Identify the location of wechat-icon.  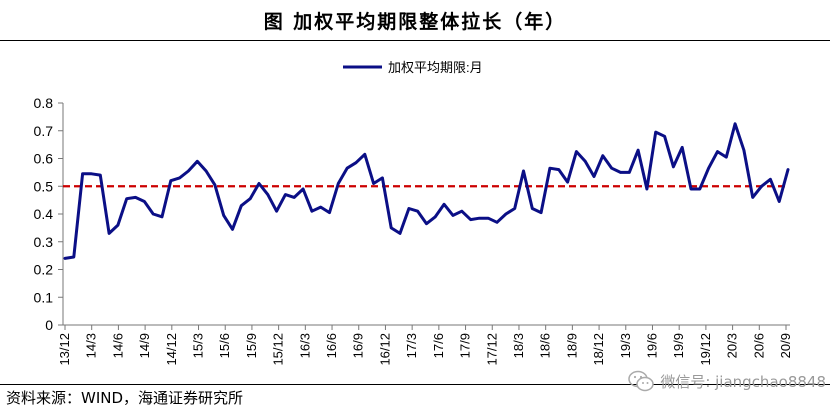
(641, 381).